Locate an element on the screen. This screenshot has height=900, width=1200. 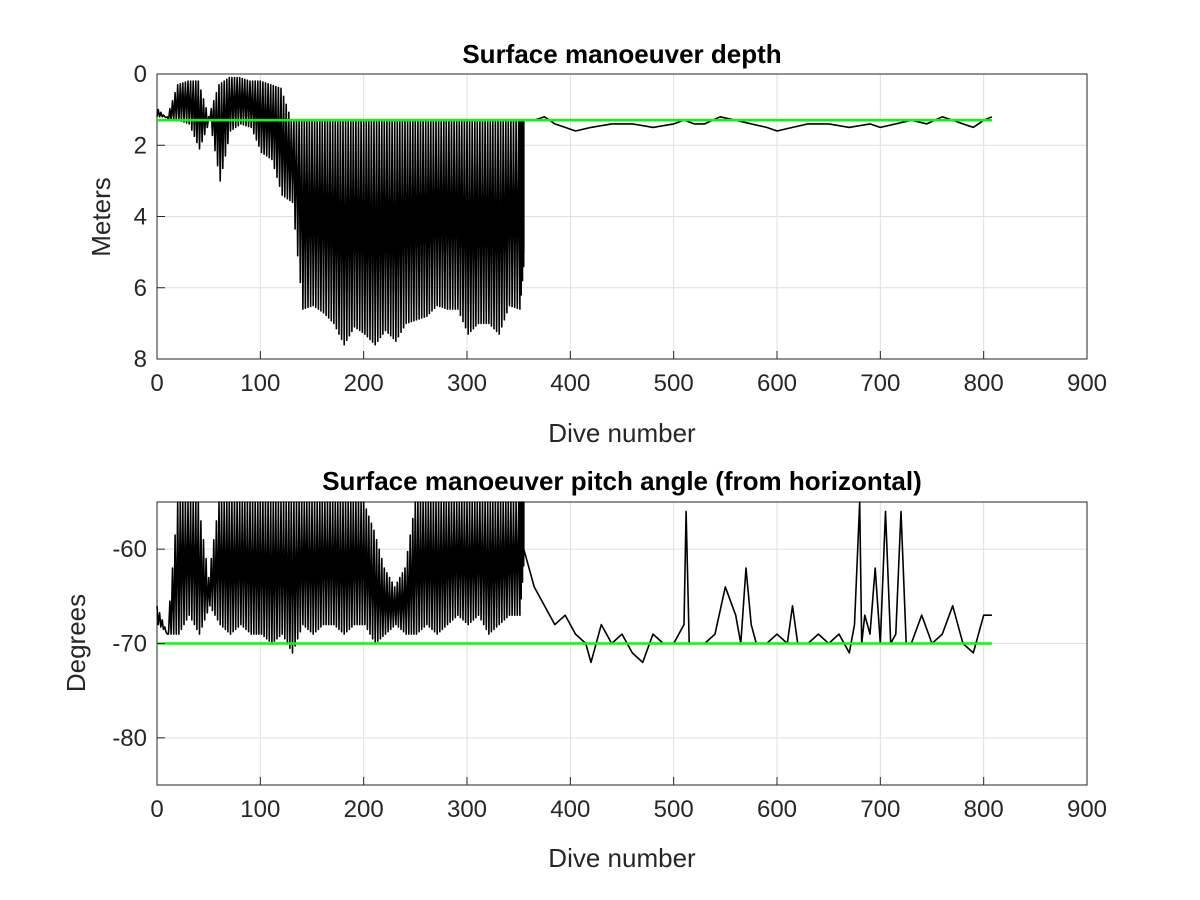
depth-chart-y-axis-label: Meters is located at coordinates (101, 216).